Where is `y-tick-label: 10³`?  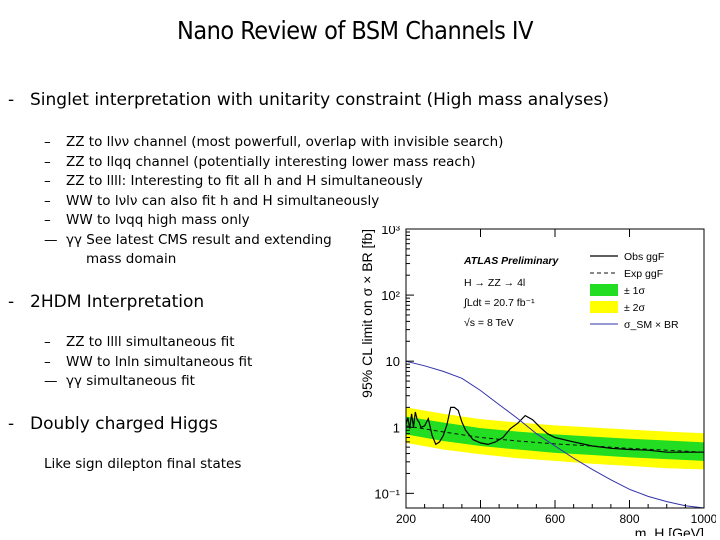
y-tick-label: 10³ is located at coordinates (390, 231).